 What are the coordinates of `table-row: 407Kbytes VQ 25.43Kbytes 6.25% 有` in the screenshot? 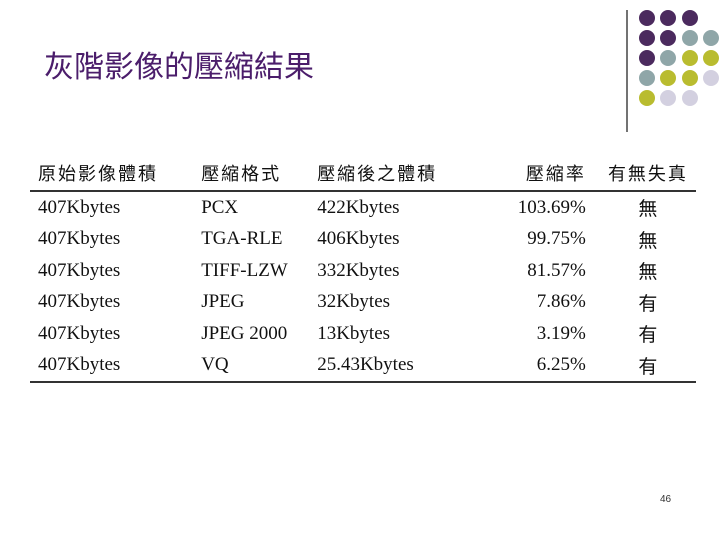 It's located at (363, 366).